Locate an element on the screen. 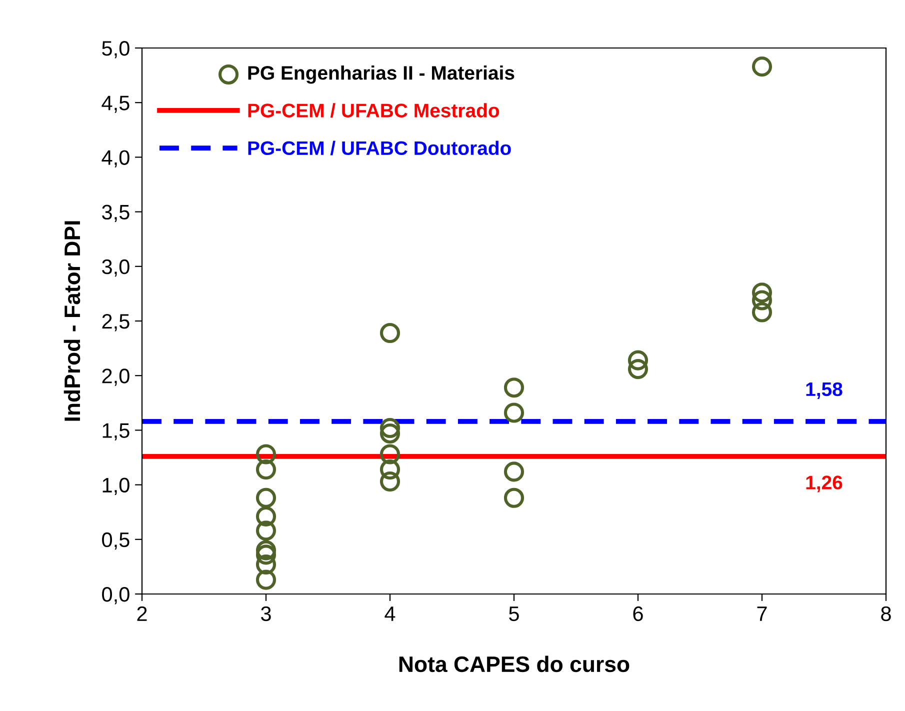 The height and width of the screenshot is (711, 905). x-tick-label: 5 is located at coordinates (514, 614).